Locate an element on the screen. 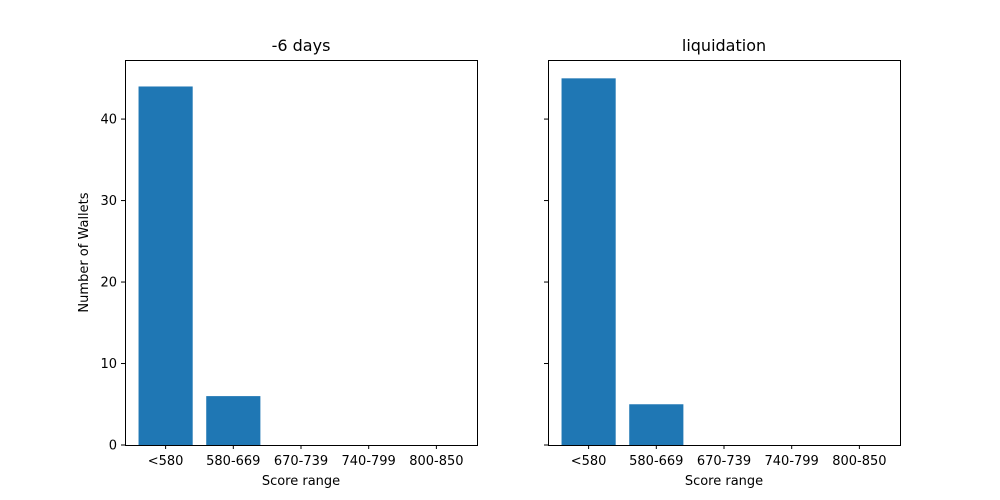  y-tick-label: 30 is located at coordinates (108, 201).